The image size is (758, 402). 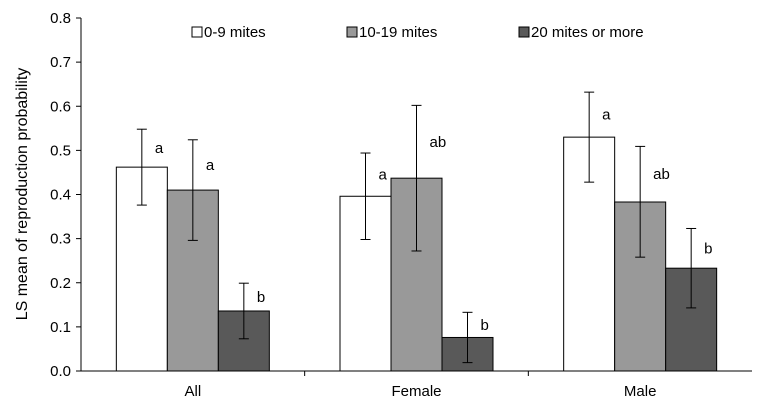 What do you see at coordinates (22, 194) in the screenshot?
I see `y-axis-label: LS mean of reproduction probability` at bounding box center [22, 194].